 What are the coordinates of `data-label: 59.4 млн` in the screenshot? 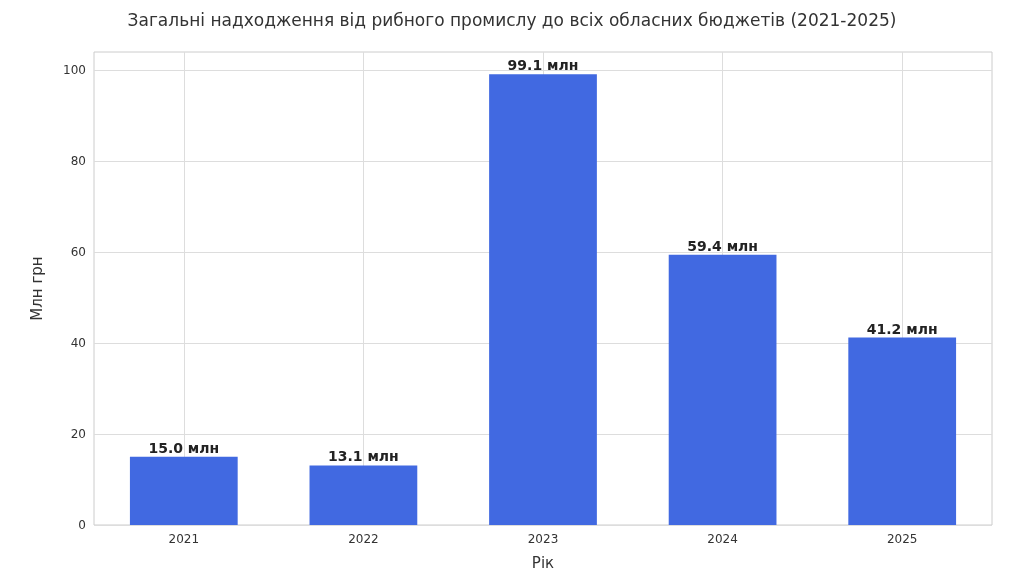 It's located at (722, 245).